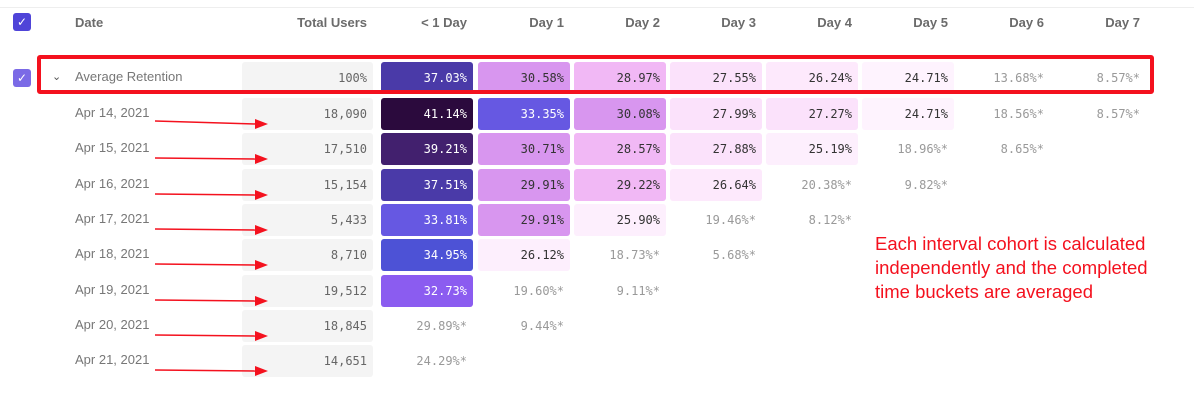 This screenshot has height=409, width=1194. What do you see at coordinates (427, 184) in the screenshot?
I see `retention-cell: 37.51%` at bounding box center [427, 184].